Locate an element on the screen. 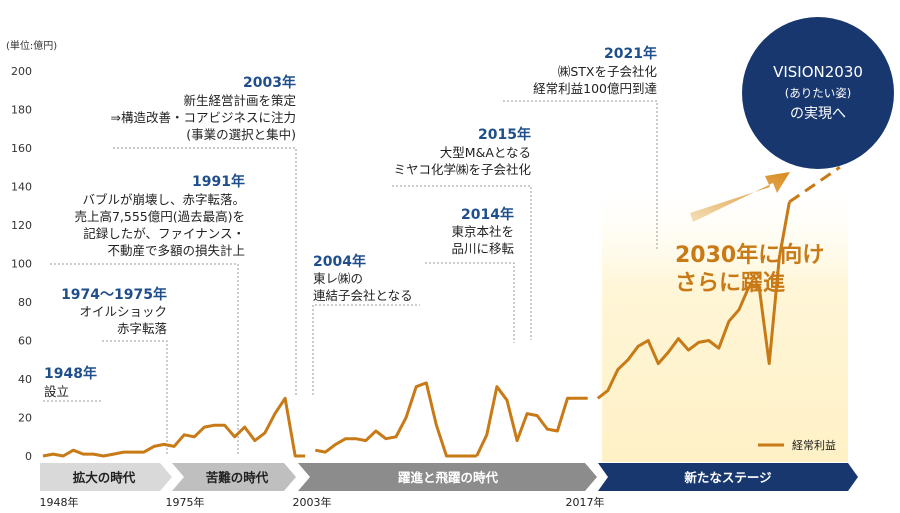 This screenshot has width=900, height=513. svg-text: 2017年 is located at coordinates (585, 502).